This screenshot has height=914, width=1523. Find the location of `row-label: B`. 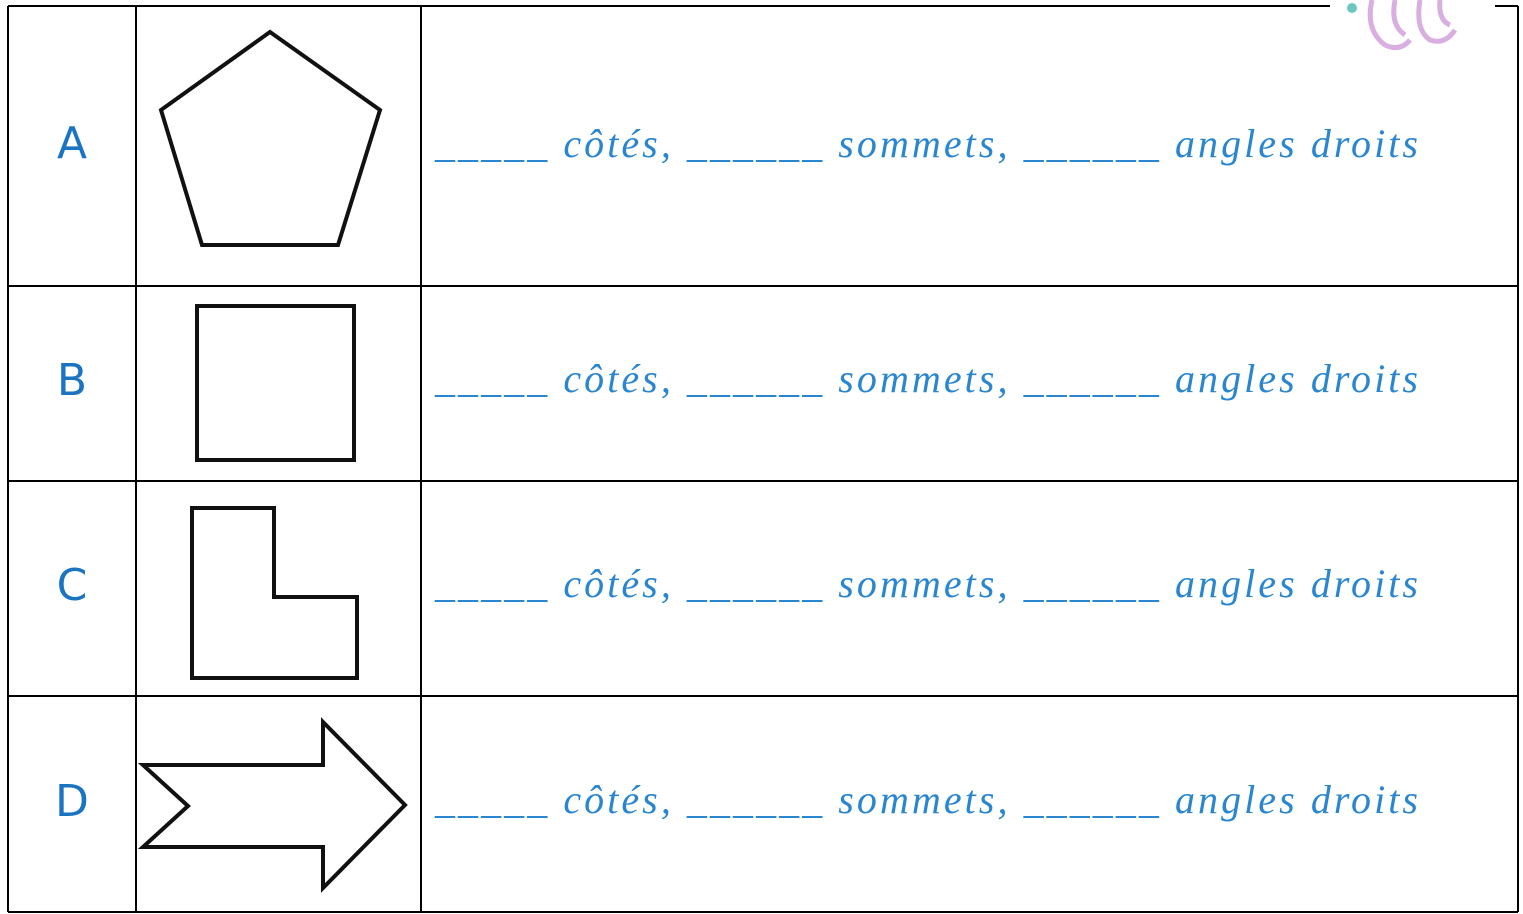

row-label: B is located at coordinates (72, 380).